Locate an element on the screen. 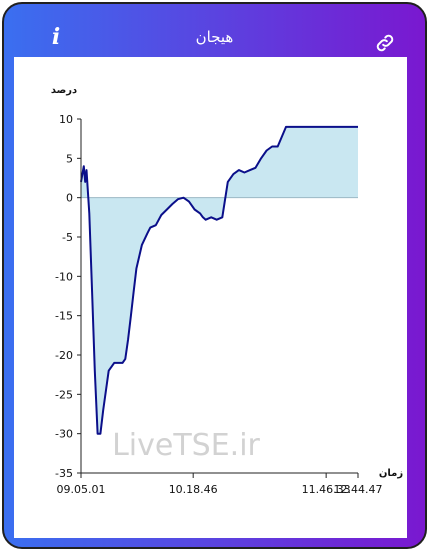 The width and height of the screenshot is (433, 554). x-tick-label: 09.05.01 is located at coordinates (81, 489).